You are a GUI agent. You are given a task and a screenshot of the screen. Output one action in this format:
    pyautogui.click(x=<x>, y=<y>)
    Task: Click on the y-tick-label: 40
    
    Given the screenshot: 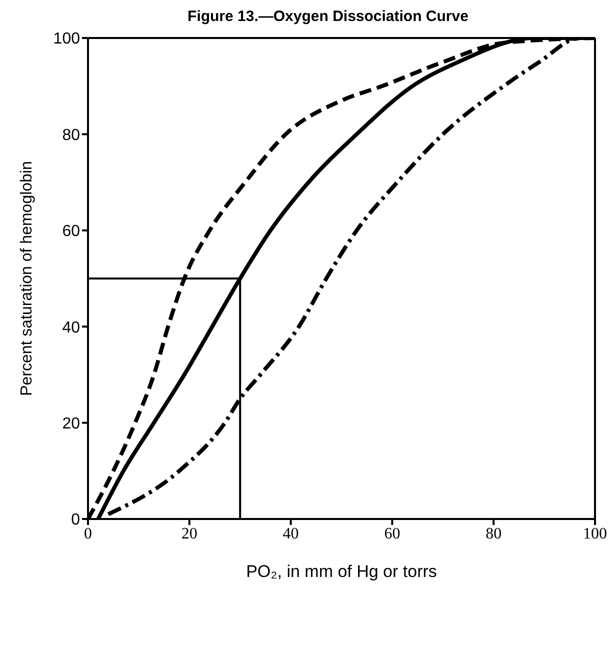 What is the action you would take?
    pyautogui.click(x=71, y=327)
    